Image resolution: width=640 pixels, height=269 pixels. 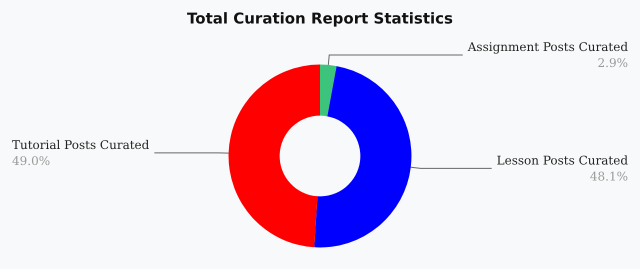 What do you see at coordinates (609, 176) in the screenshot?
I see `data-label: 48.1%` at bounding box center [609, 176].